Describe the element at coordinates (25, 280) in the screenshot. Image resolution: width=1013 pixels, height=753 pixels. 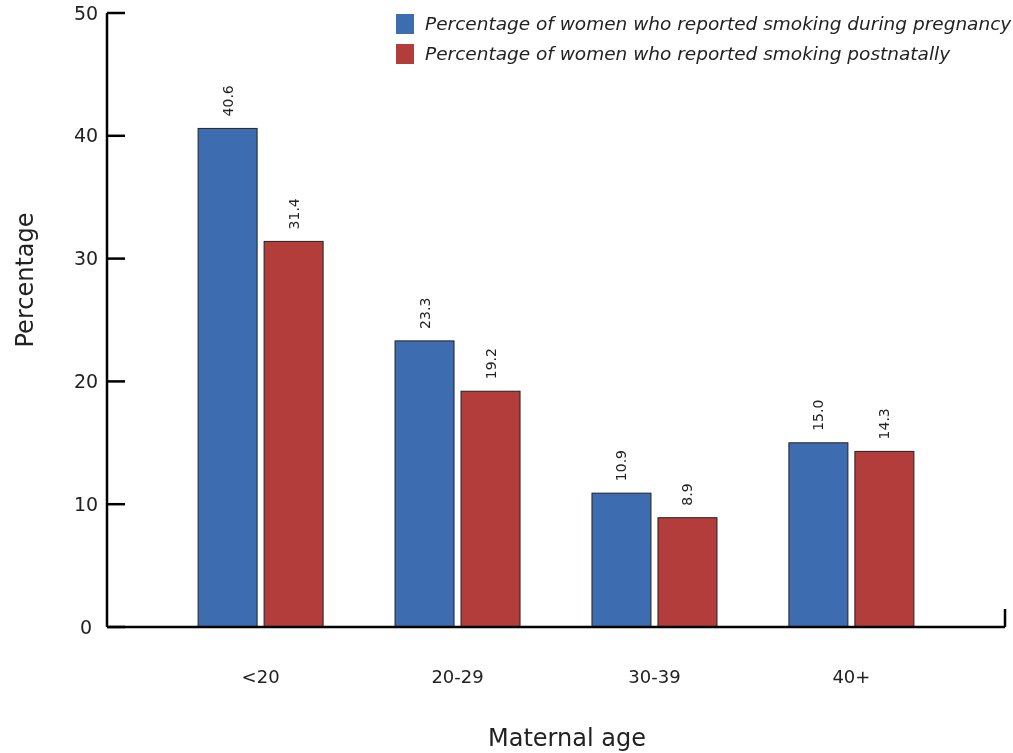
I see `y-axis-title: Percentage` at that location.